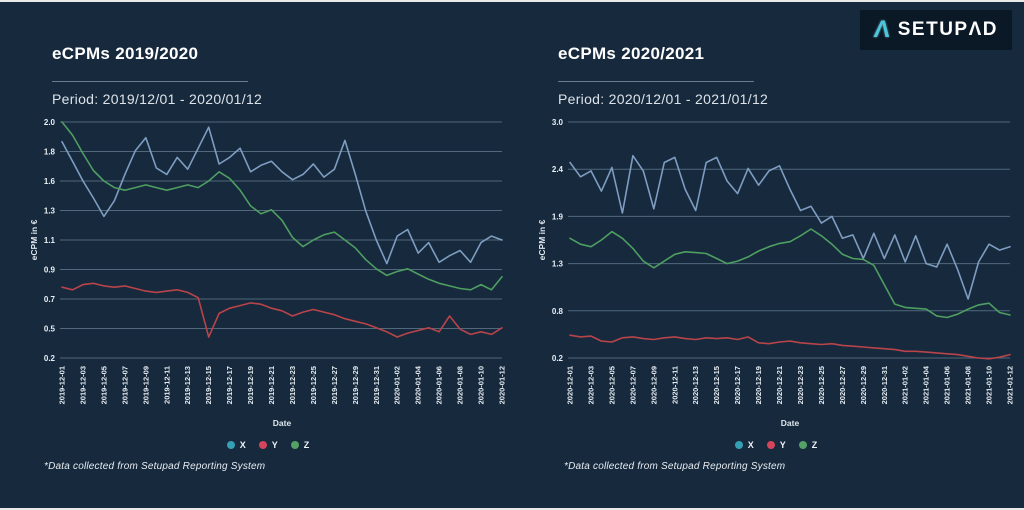  What do you see at coordinates (611, 385) in the screenshot?
I see `svg-text: 2020-12-05` at bounding box center [611, 385].